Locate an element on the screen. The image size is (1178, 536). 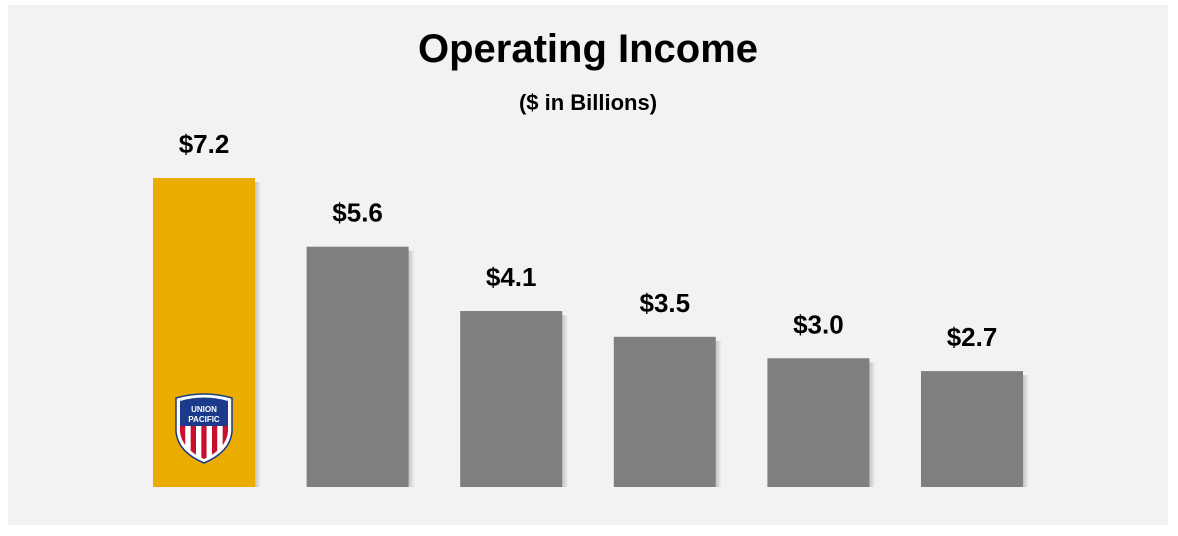
data-label: $3.5 is located at coordinates (664, 303).